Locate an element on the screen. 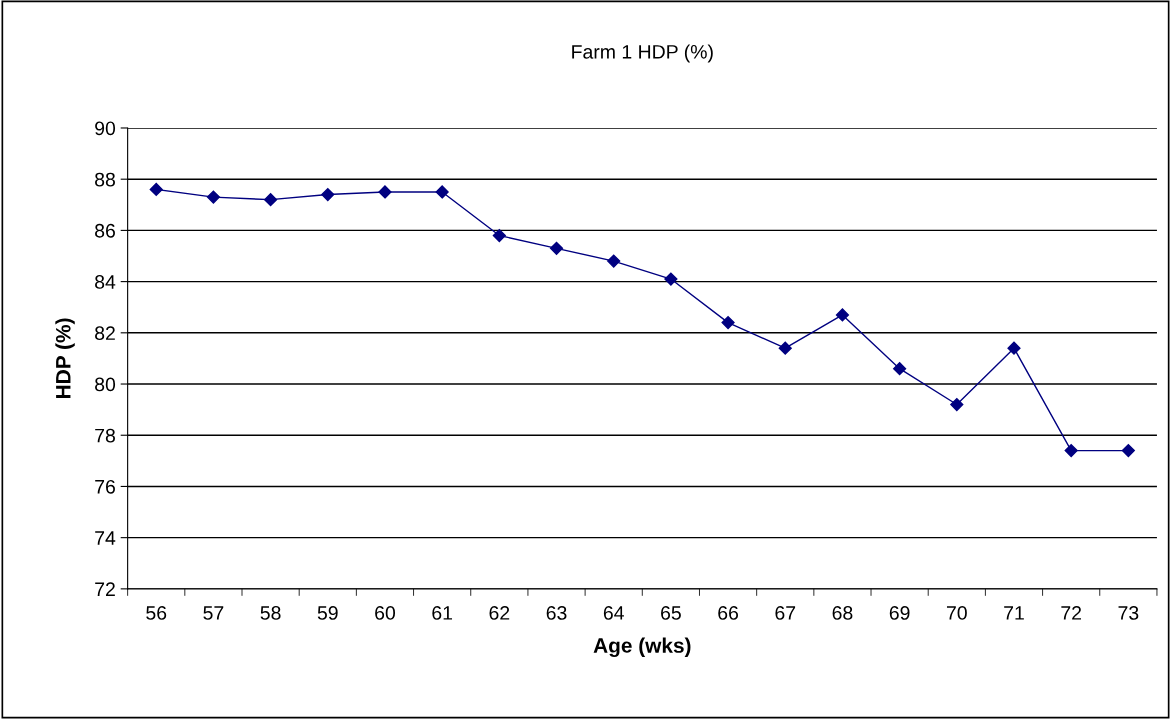  y-tick-label: 84 is located at coordinates (105, 282).